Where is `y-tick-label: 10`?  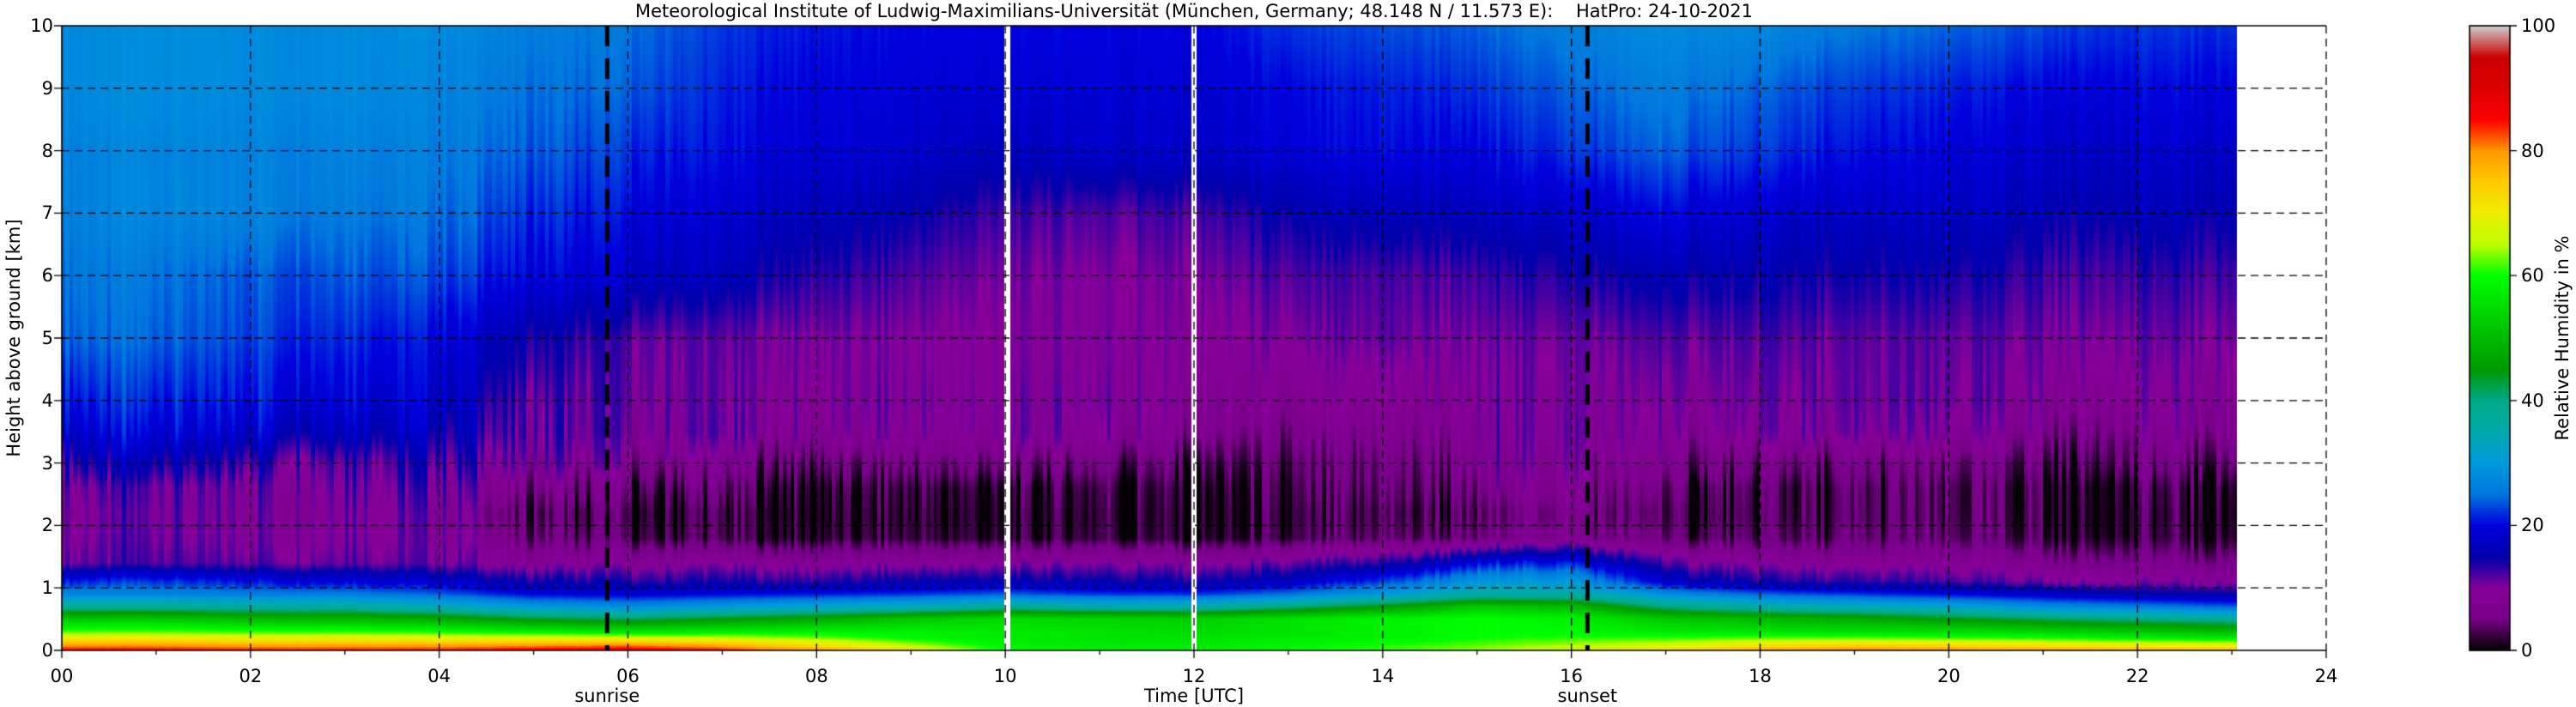
y-tick-label: 10 is located at coordinates (41, 26).